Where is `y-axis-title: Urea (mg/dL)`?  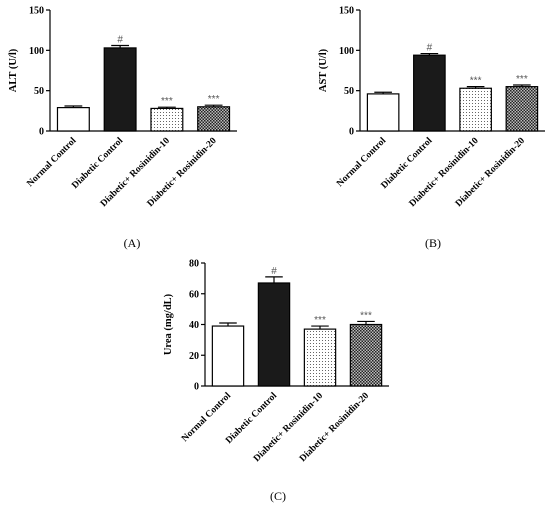
y-axis-title: Urea (mg/dL) is located at coordinates (168, 324).